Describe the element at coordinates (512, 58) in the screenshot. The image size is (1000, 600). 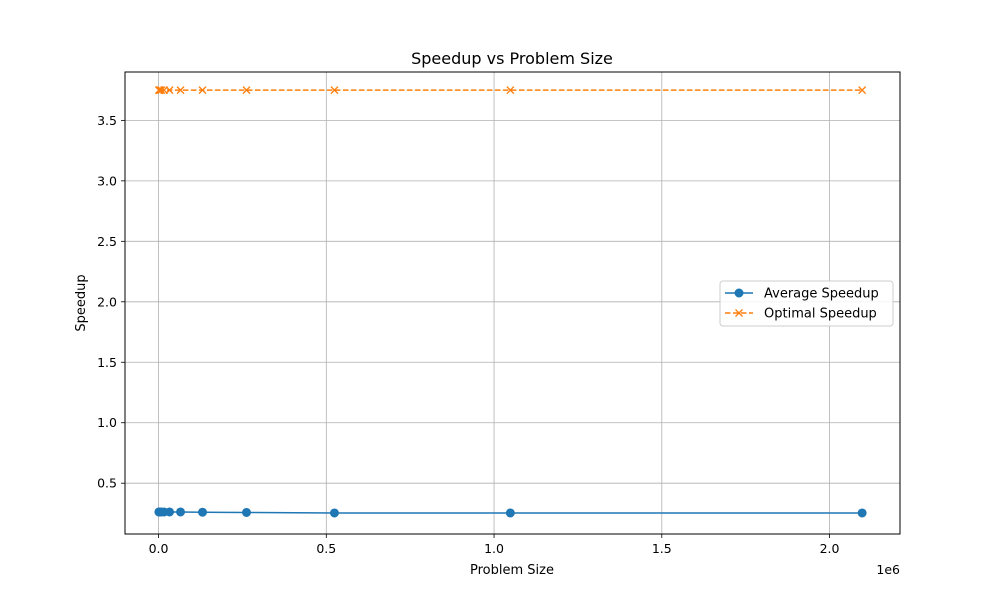
I see `chart-title: Speedup vs Problem Size` at that location.